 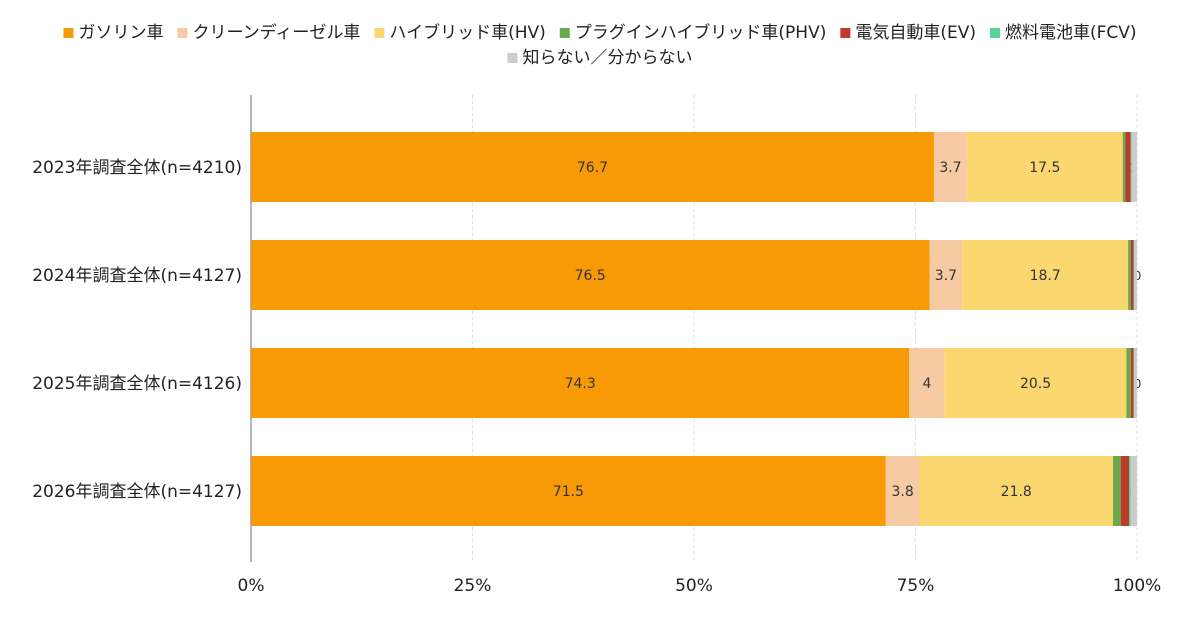 I want to click on category-label: 2023年調査全体(n=4210), so click(x=137, y=168).